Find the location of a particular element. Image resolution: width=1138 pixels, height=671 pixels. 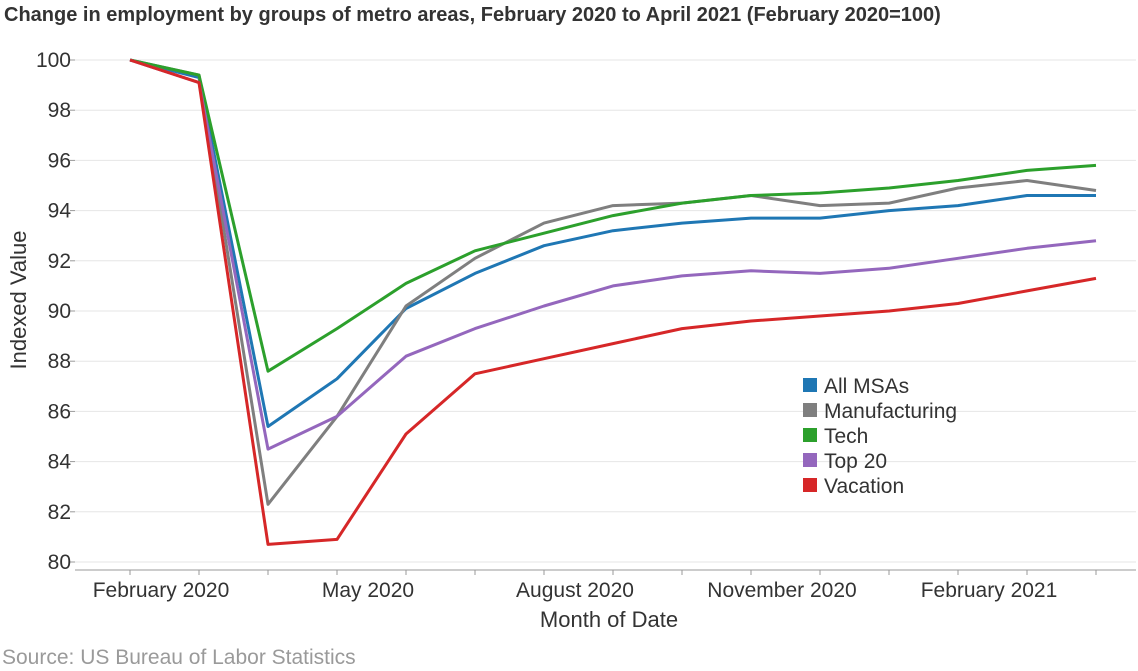

legend-label: Vacation is located at coordinates (864, 486).